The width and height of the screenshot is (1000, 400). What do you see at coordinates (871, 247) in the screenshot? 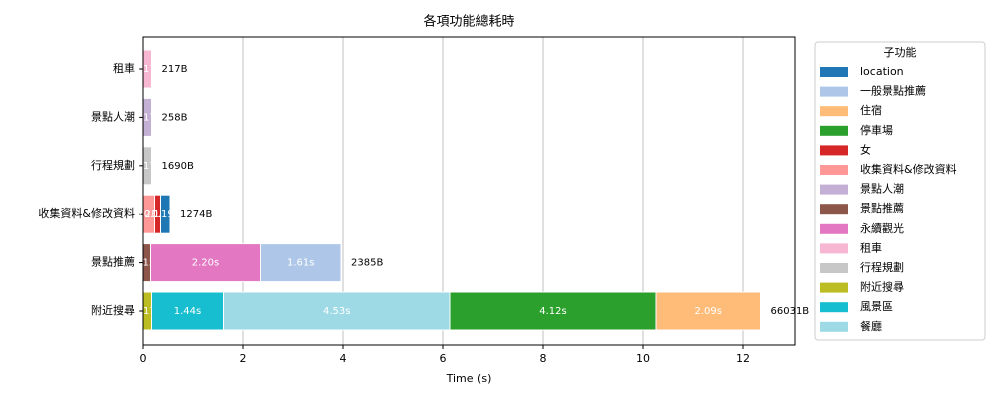
I see `legend-label: 租車` at bounding box center [871, 247].